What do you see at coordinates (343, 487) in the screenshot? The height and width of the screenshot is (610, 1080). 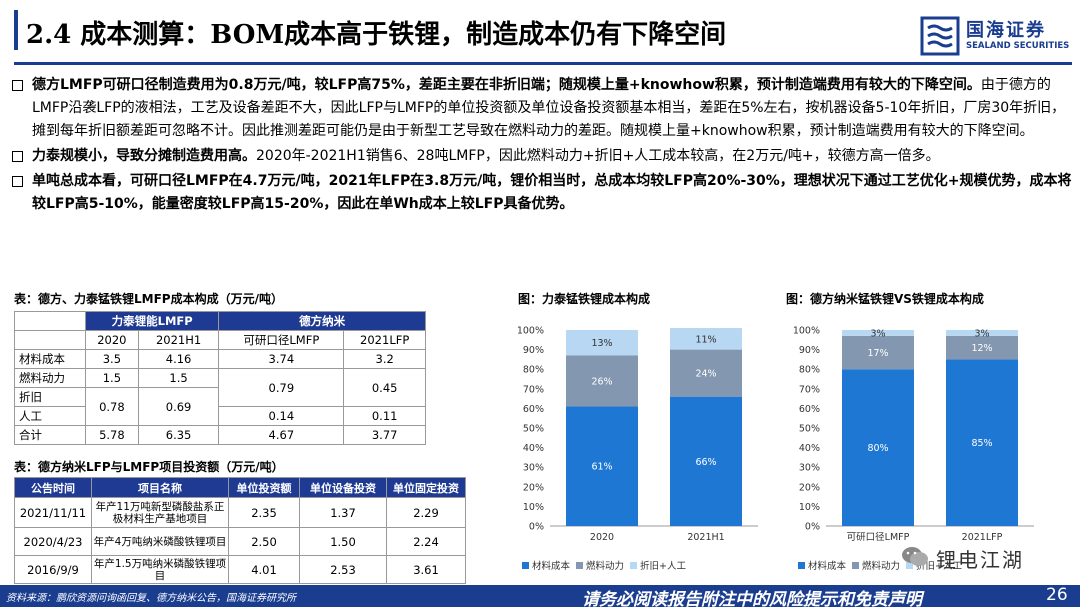 I see `table-col-header: 单位设备投资` at bounding box center [343, 487].